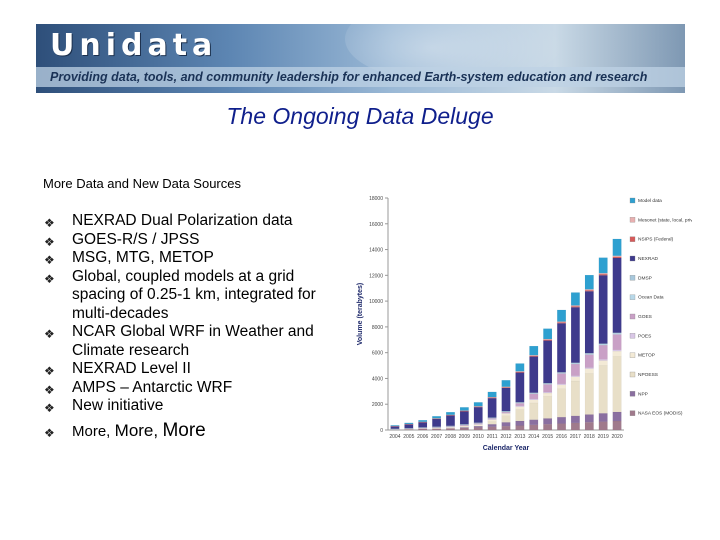  Describe the element at coordinates (464, 437) in the screenshot. I see `x-tick-label: 2009` at that location.